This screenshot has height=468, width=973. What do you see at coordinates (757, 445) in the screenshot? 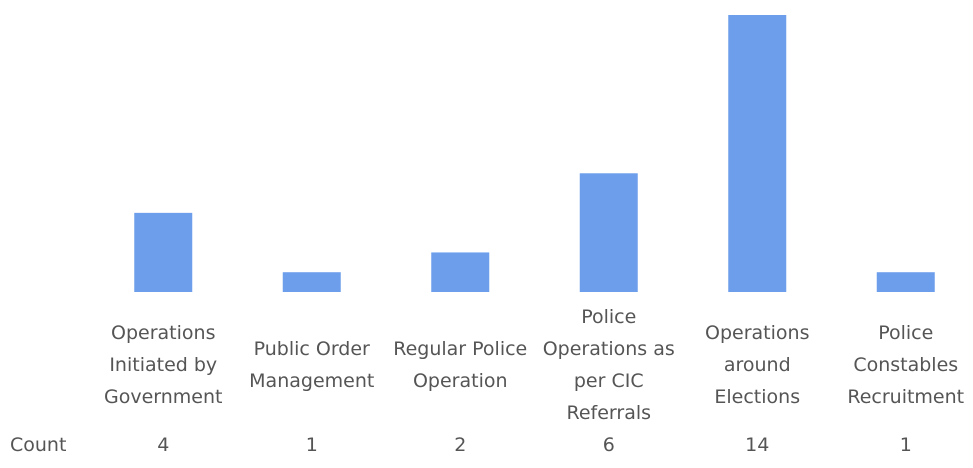
I see `value-label: 14` at bounding box center [757, 445].